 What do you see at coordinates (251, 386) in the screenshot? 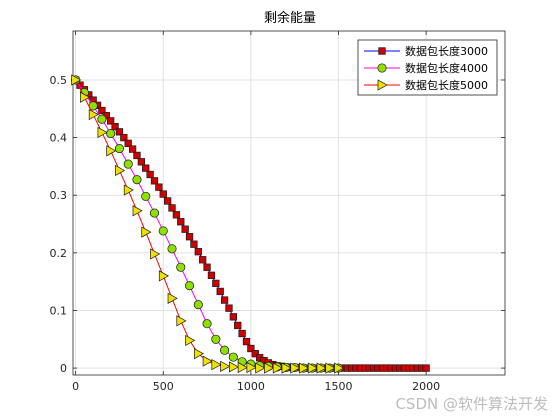
I see `x-tick-label: 1000` at bounding box center [251, 386].